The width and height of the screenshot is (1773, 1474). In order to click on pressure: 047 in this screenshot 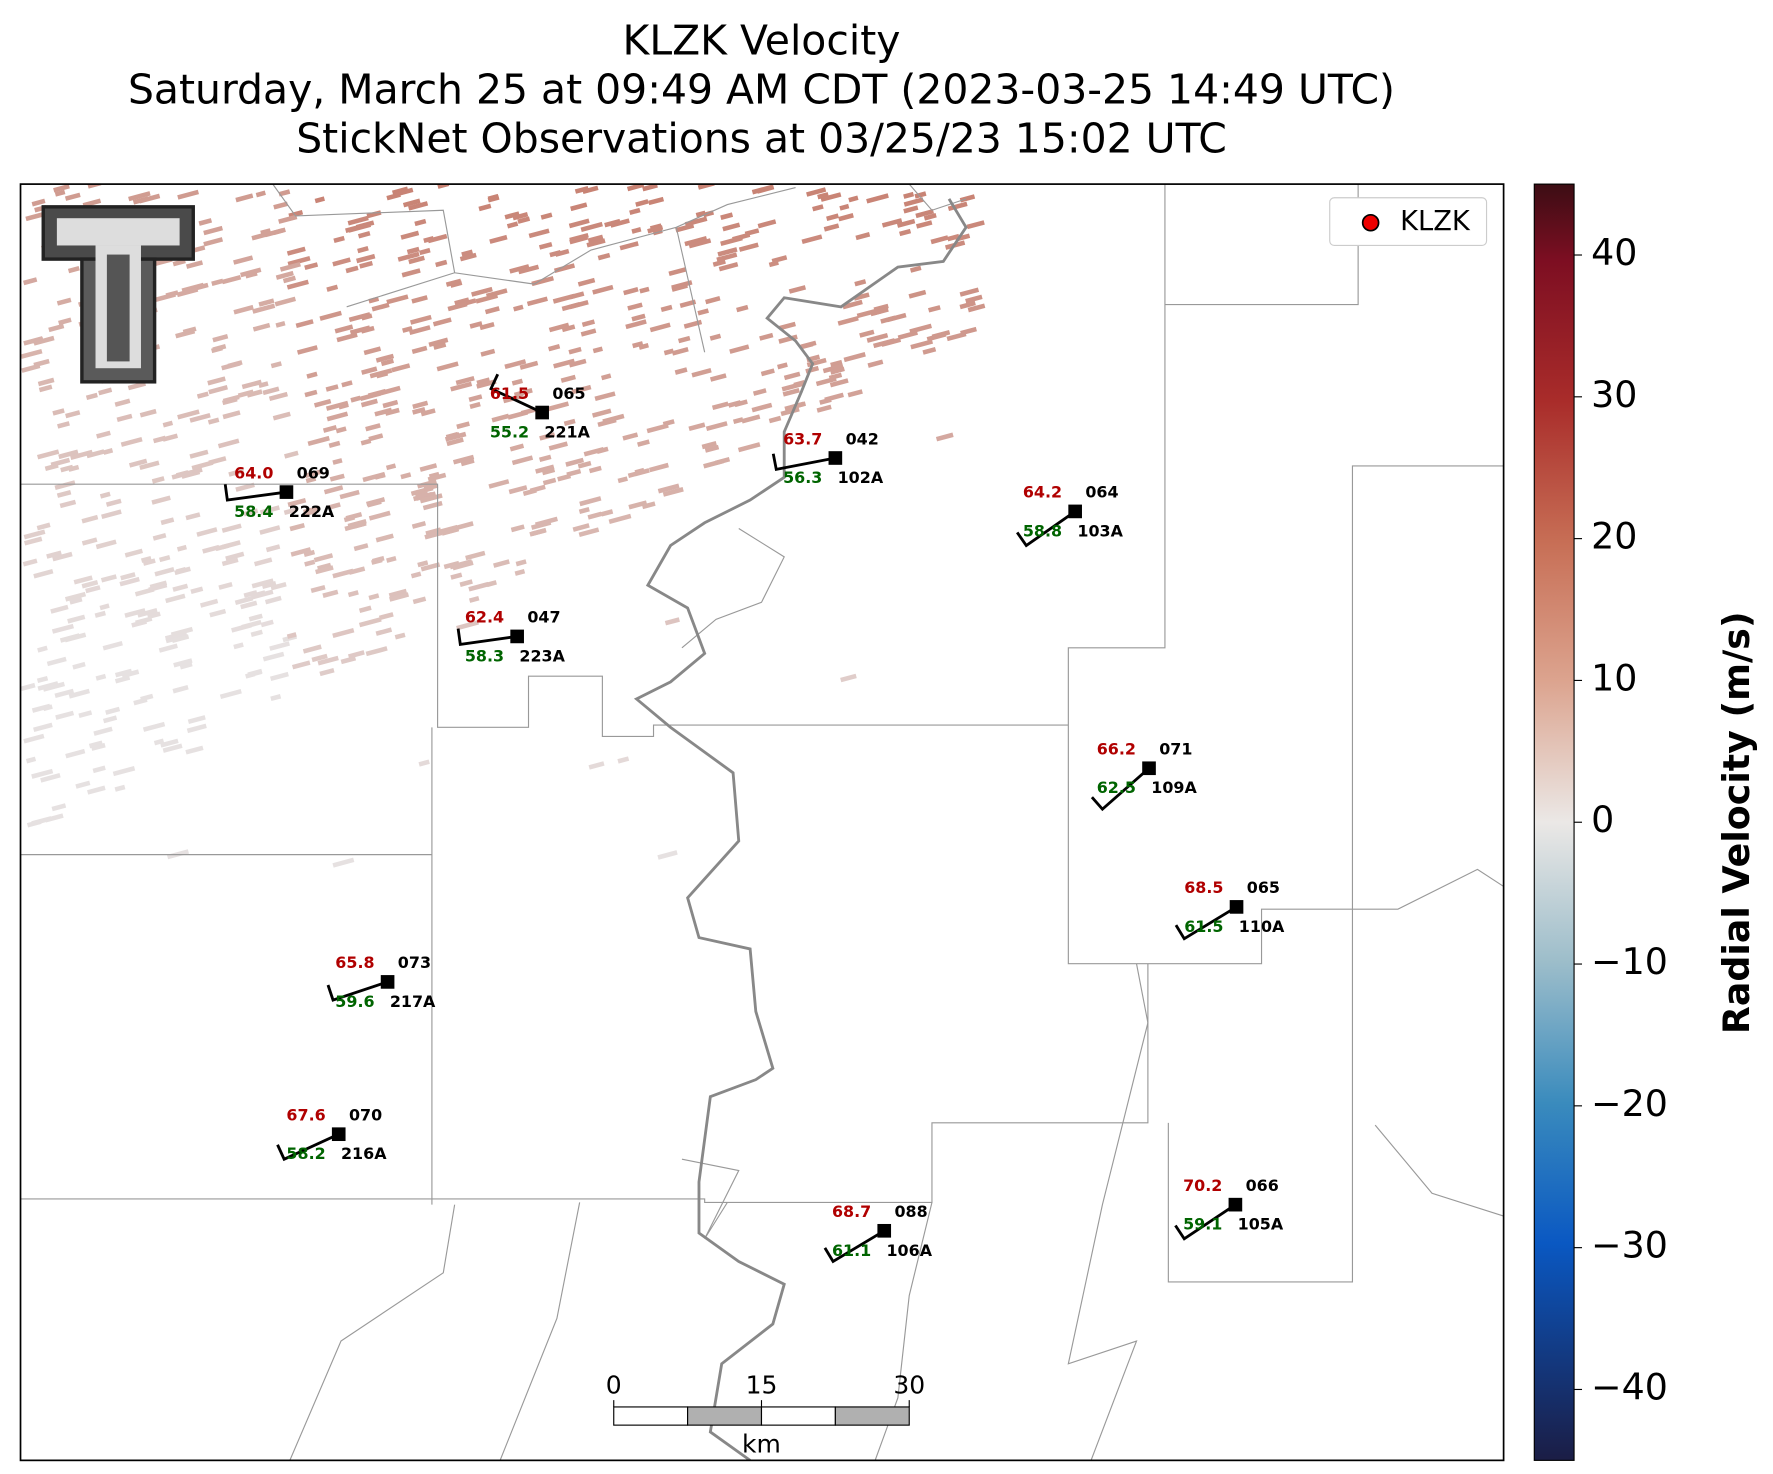, I will do `click(543, 617)`.